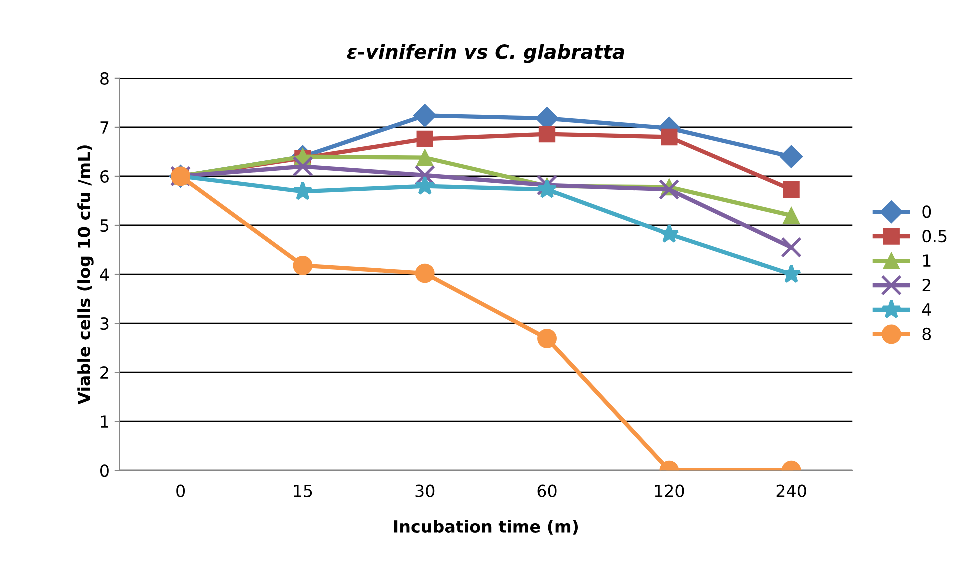 The image size is (958, 581). I want to click on y-tick-label: 5, so click(104, 226).